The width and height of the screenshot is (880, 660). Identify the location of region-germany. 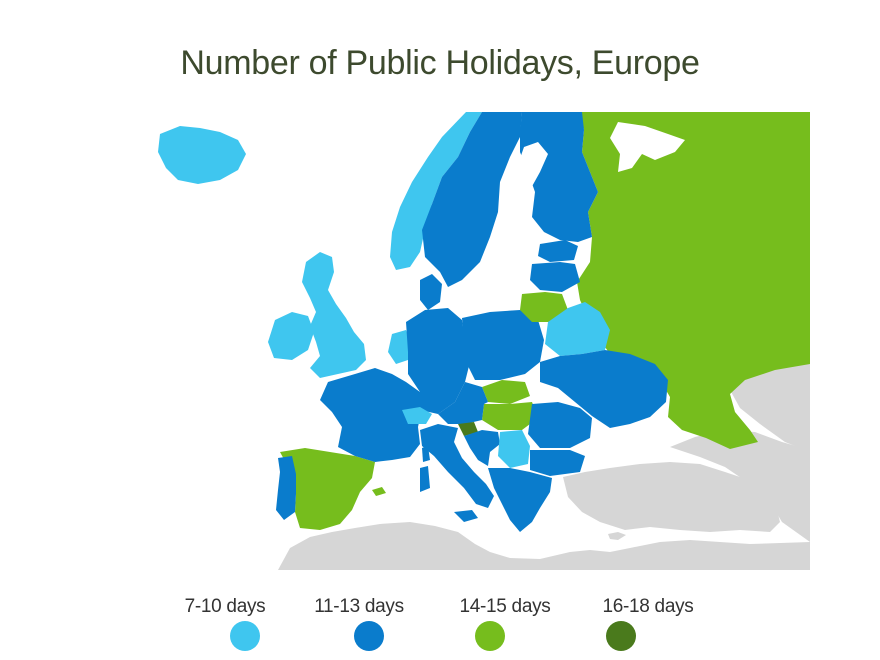
(438, 361).